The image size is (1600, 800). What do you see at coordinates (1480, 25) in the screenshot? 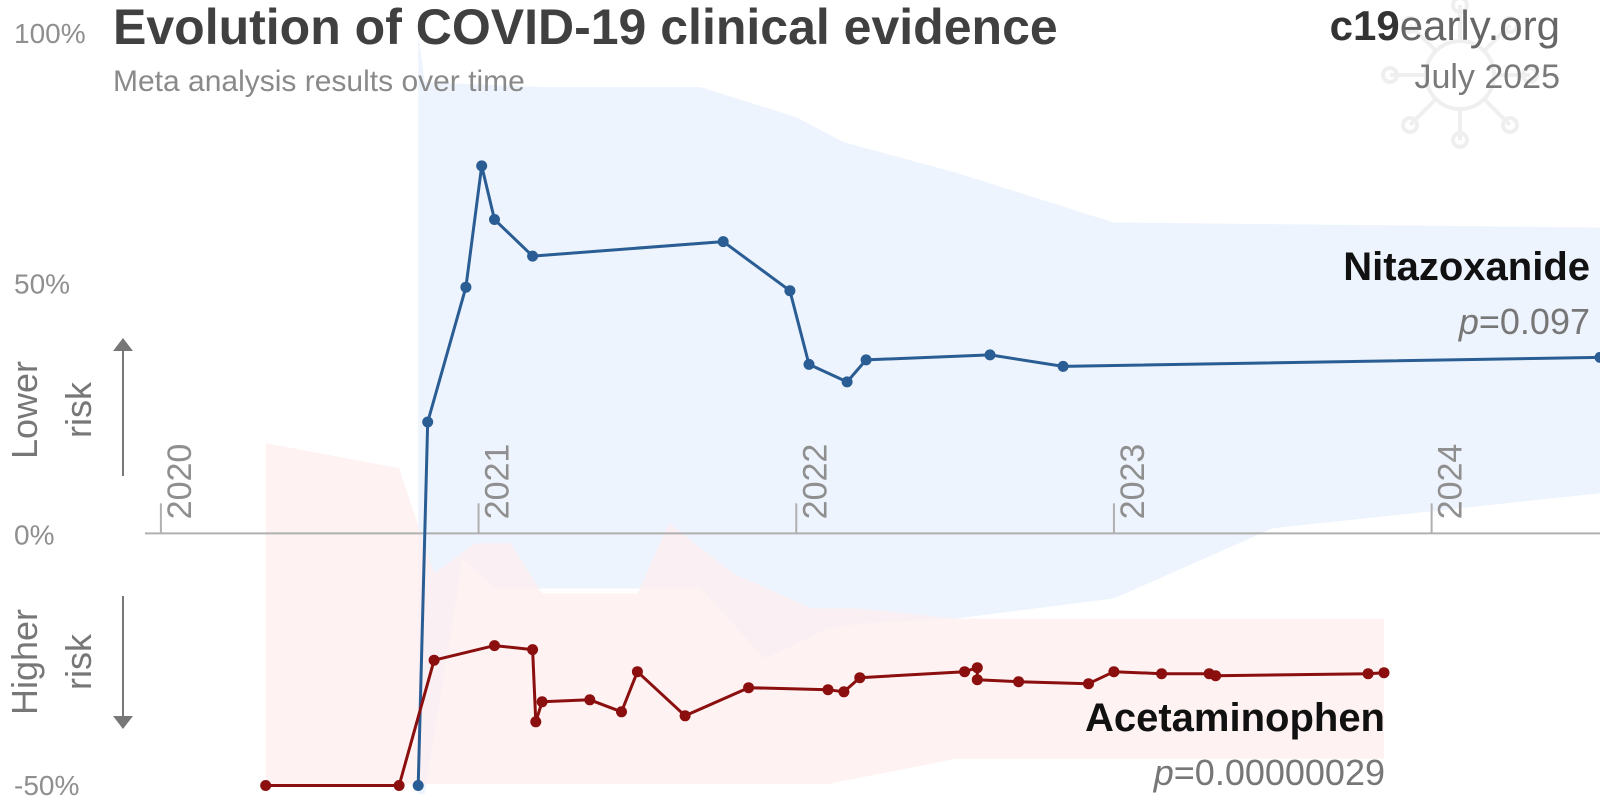
I see `brand-light-text: early.org` at bounding box center [1480, 25].